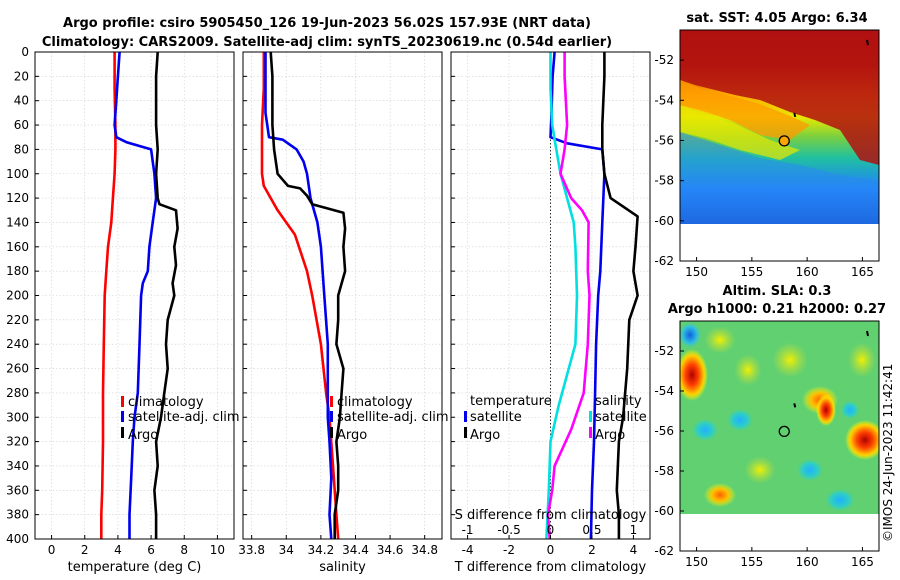  Describe the element at coordinates (17, 515) in the screenshot. I see `y-tick-label: 380` at that location.